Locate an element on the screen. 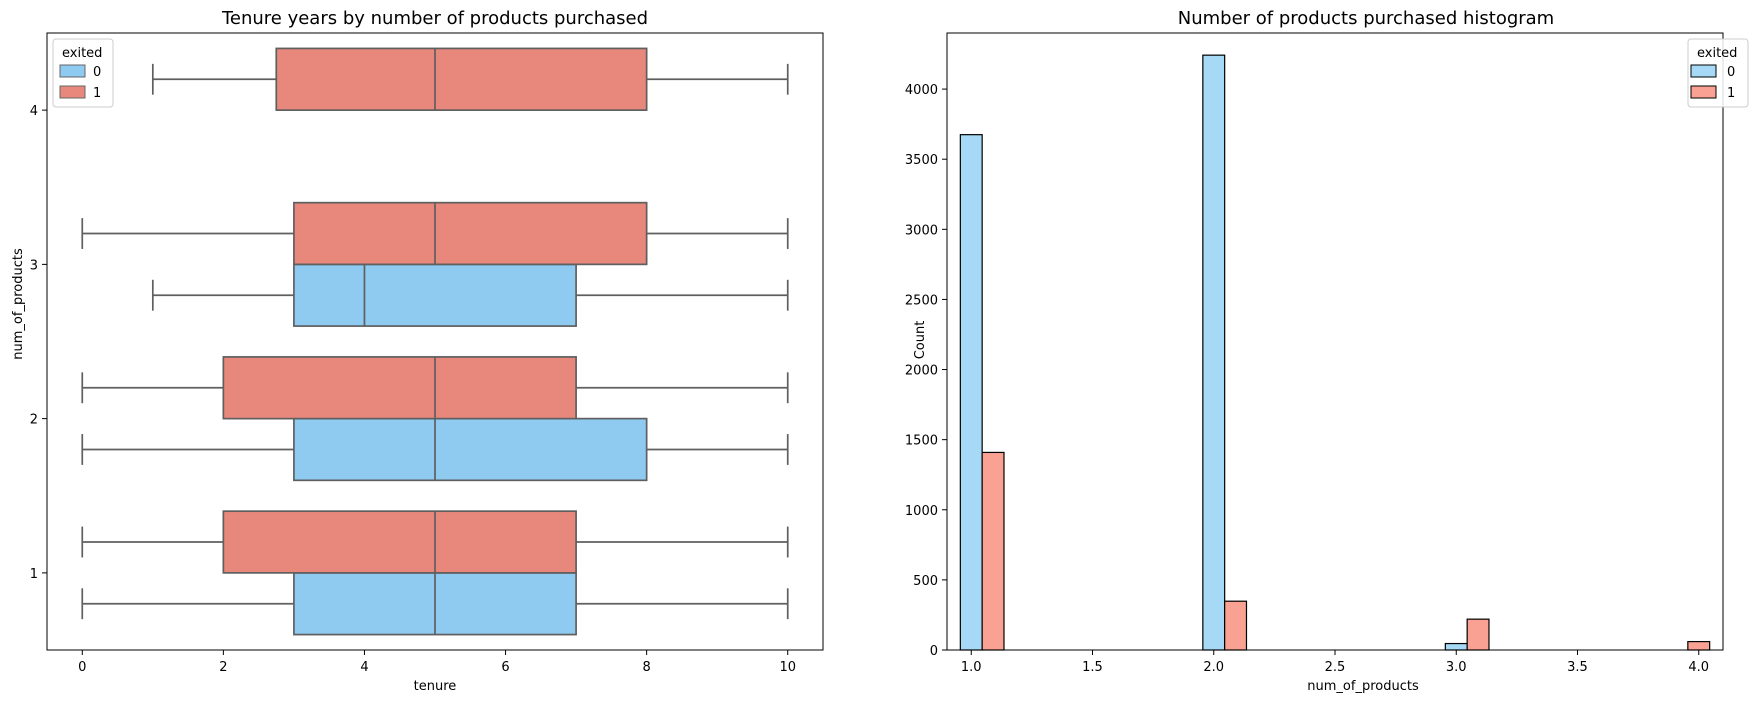 The width and height of the screenshot is (1763, 702). y-tick-label: 0 is located at coordinates (934, 651).